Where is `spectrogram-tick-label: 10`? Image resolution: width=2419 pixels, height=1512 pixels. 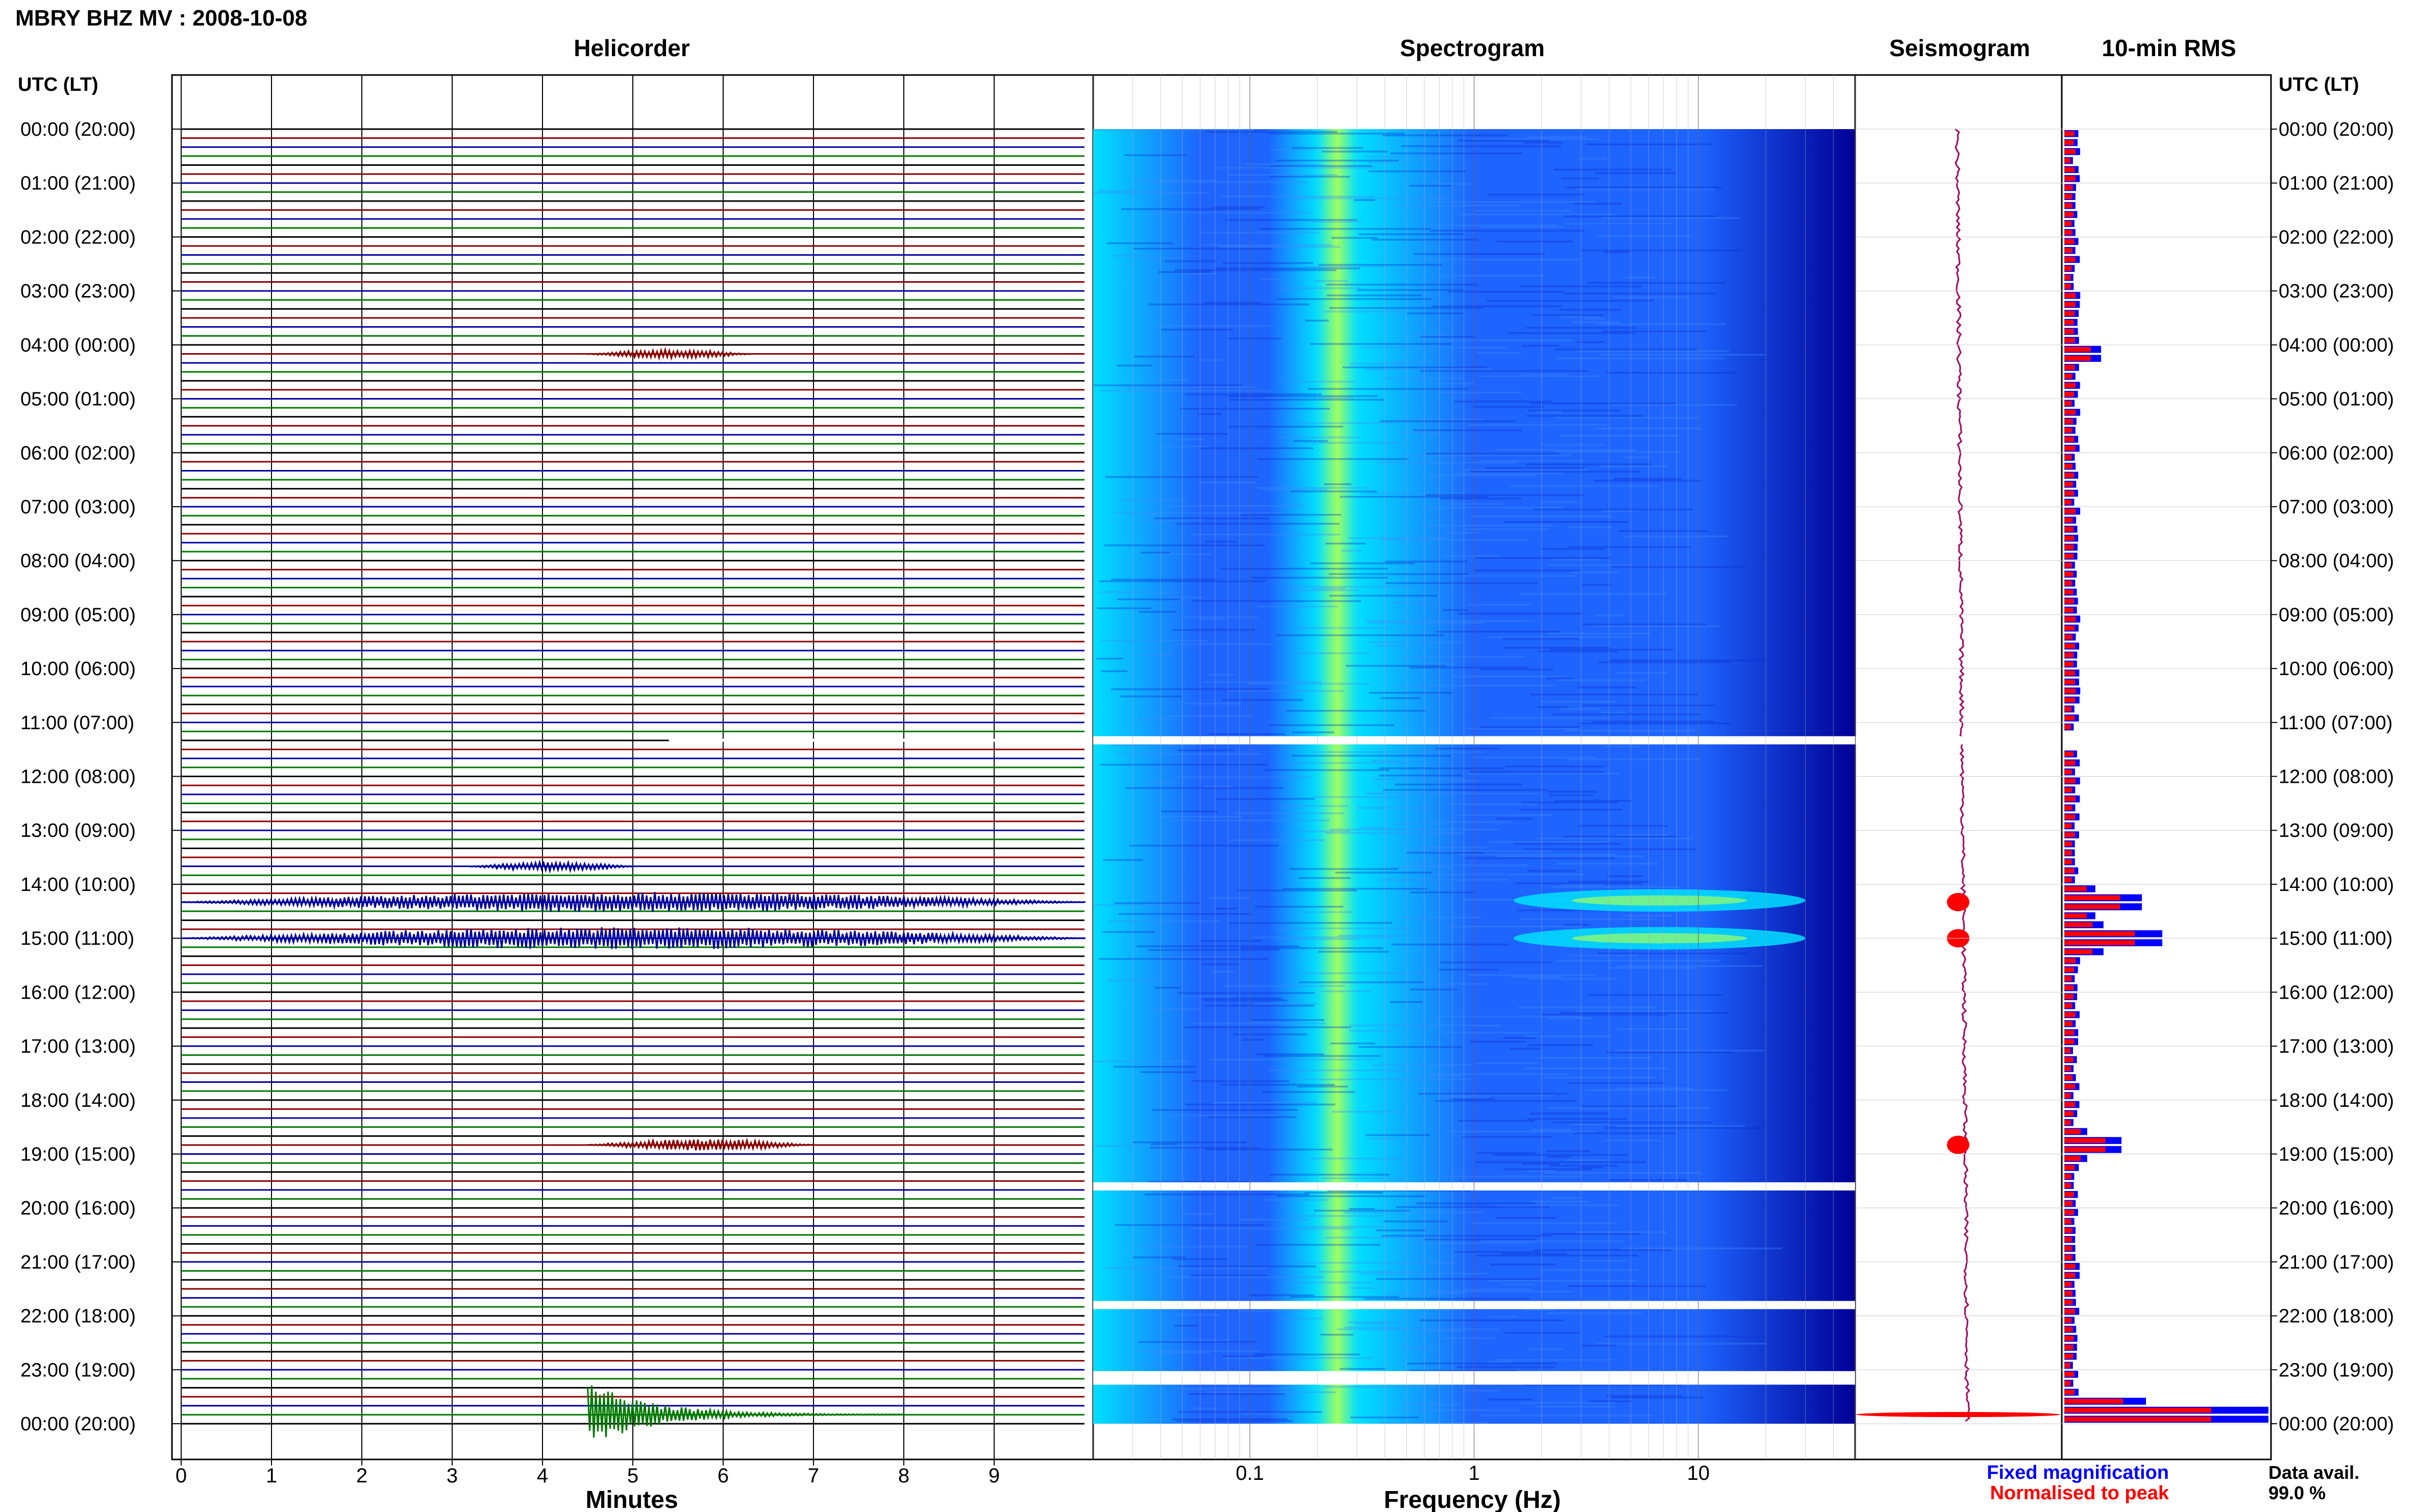 spectrogram-tick-label: 10 is located at coordinates (1698, 1473).